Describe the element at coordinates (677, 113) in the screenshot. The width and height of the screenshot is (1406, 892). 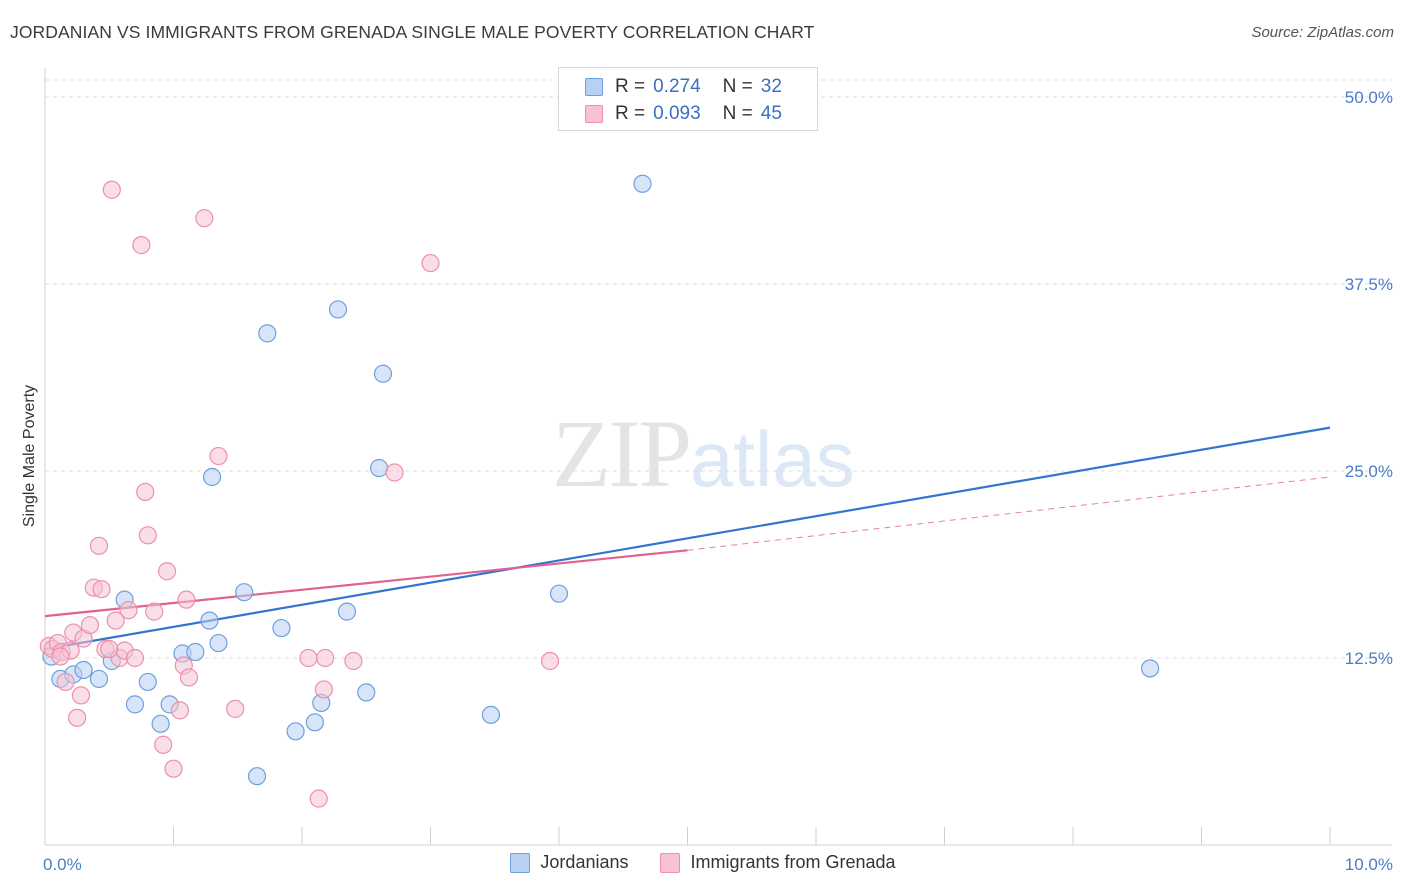
I see `legend-r-value: 0.093` at that location.